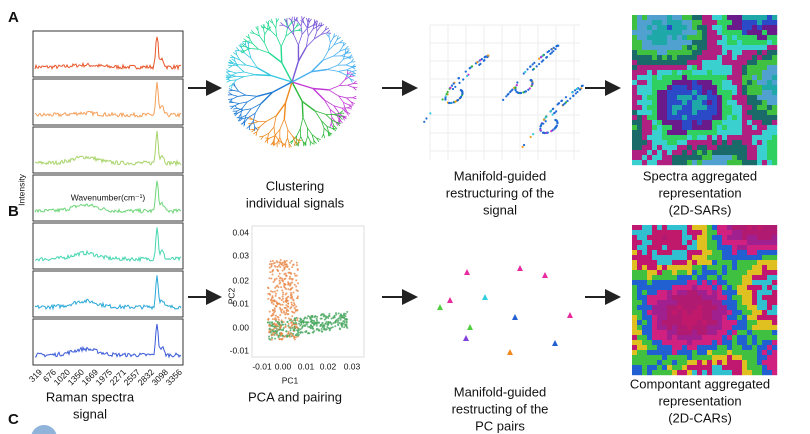  Describe the element at coordinates (262, 366) in the screenshot. I see `x-tick-label: -0.01` at that location.